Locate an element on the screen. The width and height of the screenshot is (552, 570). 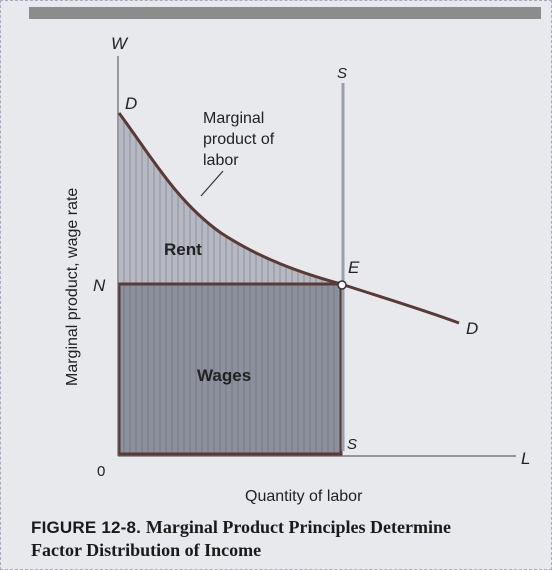
y-axis-label: Marginal product, wage rate is located at coordinates (72, 287).